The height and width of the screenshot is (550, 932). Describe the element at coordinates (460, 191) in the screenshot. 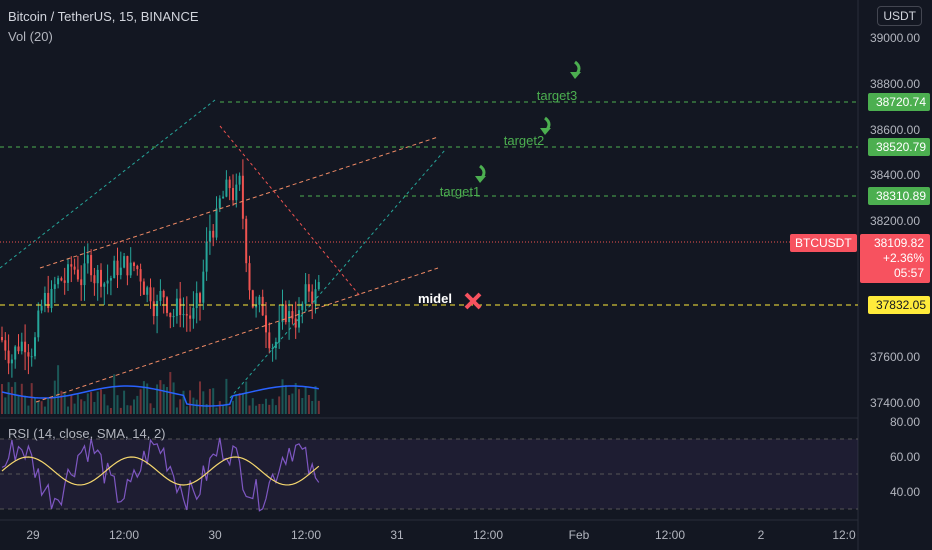

I see `target1-label: target1` at that location.